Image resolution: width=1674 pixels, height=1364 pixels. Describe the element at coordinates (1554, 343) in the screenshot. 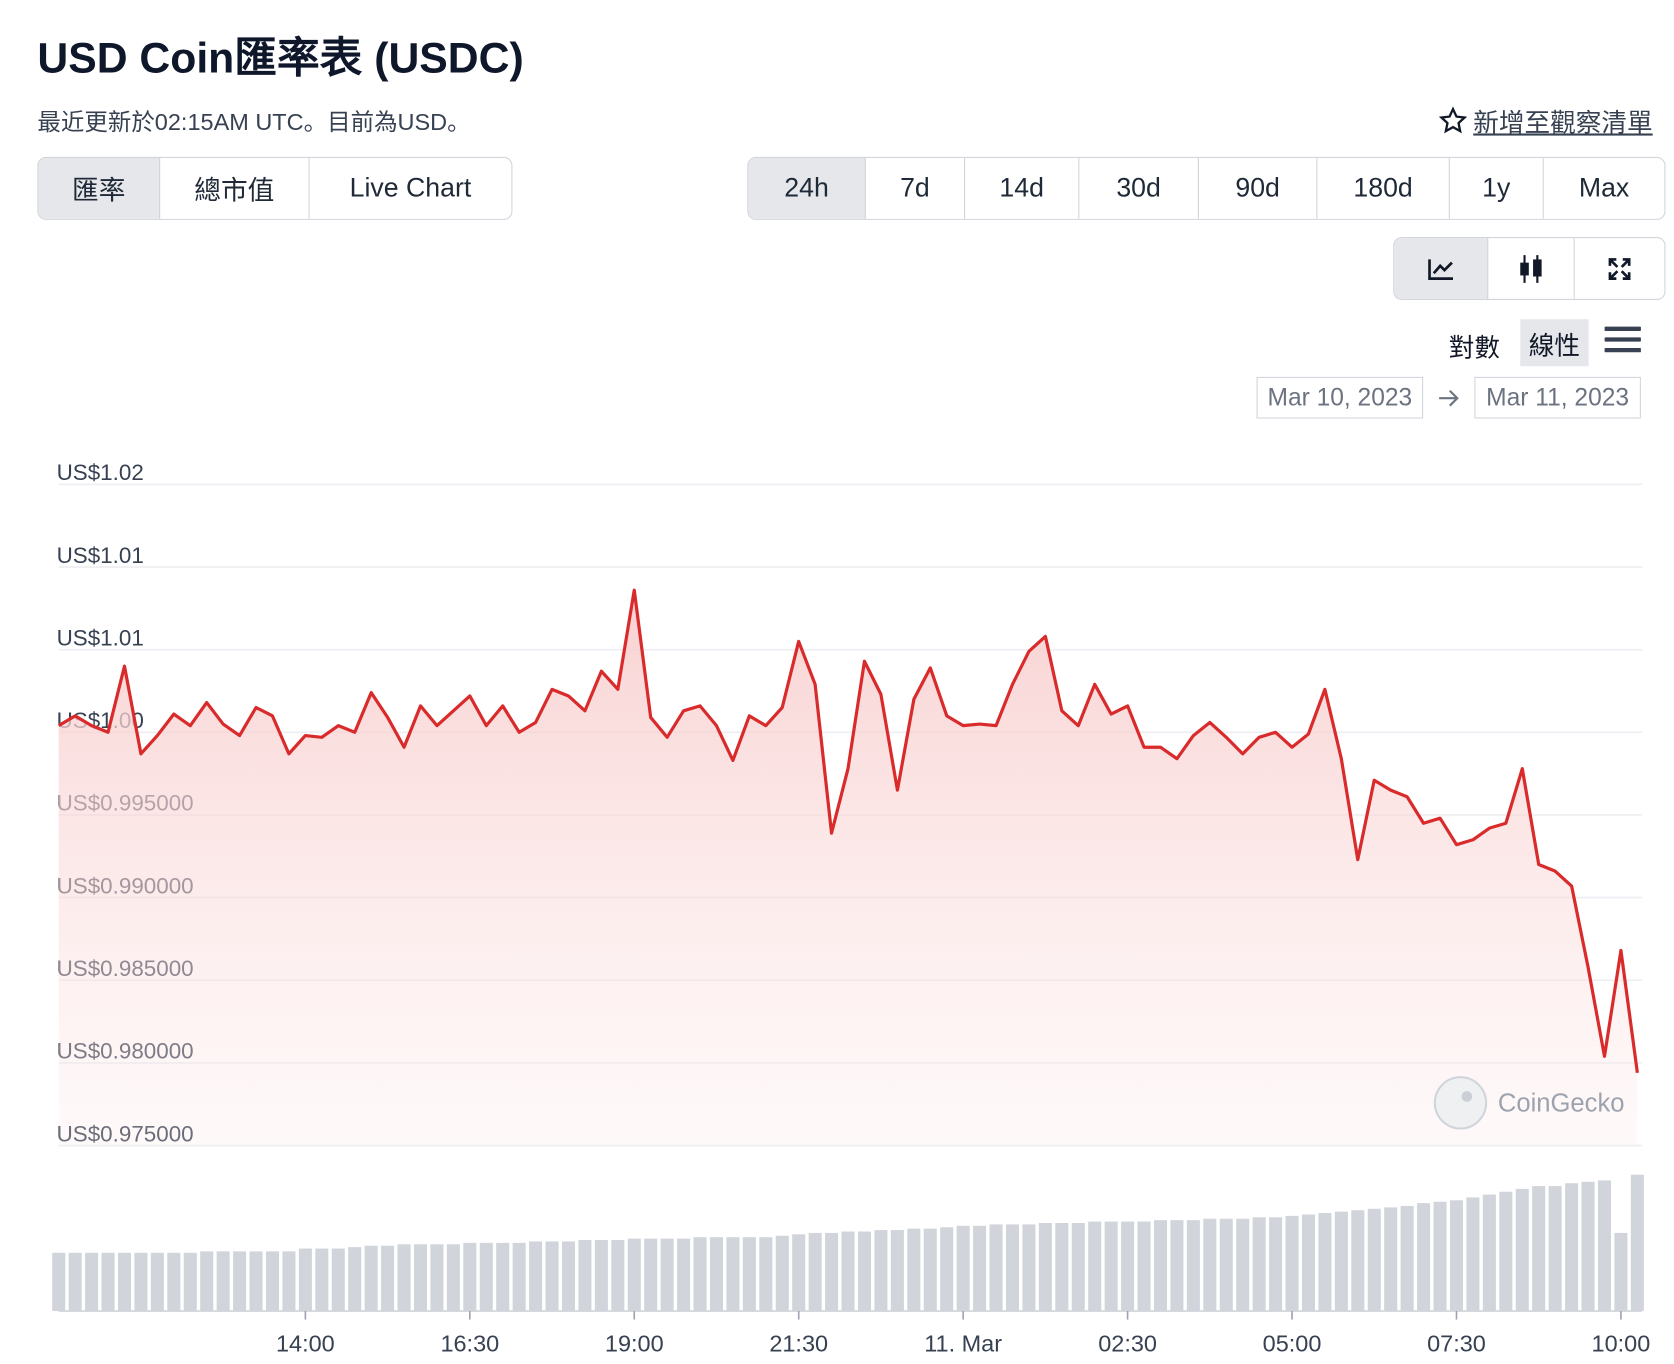

I see `linear-toggle: 線性` at that location.